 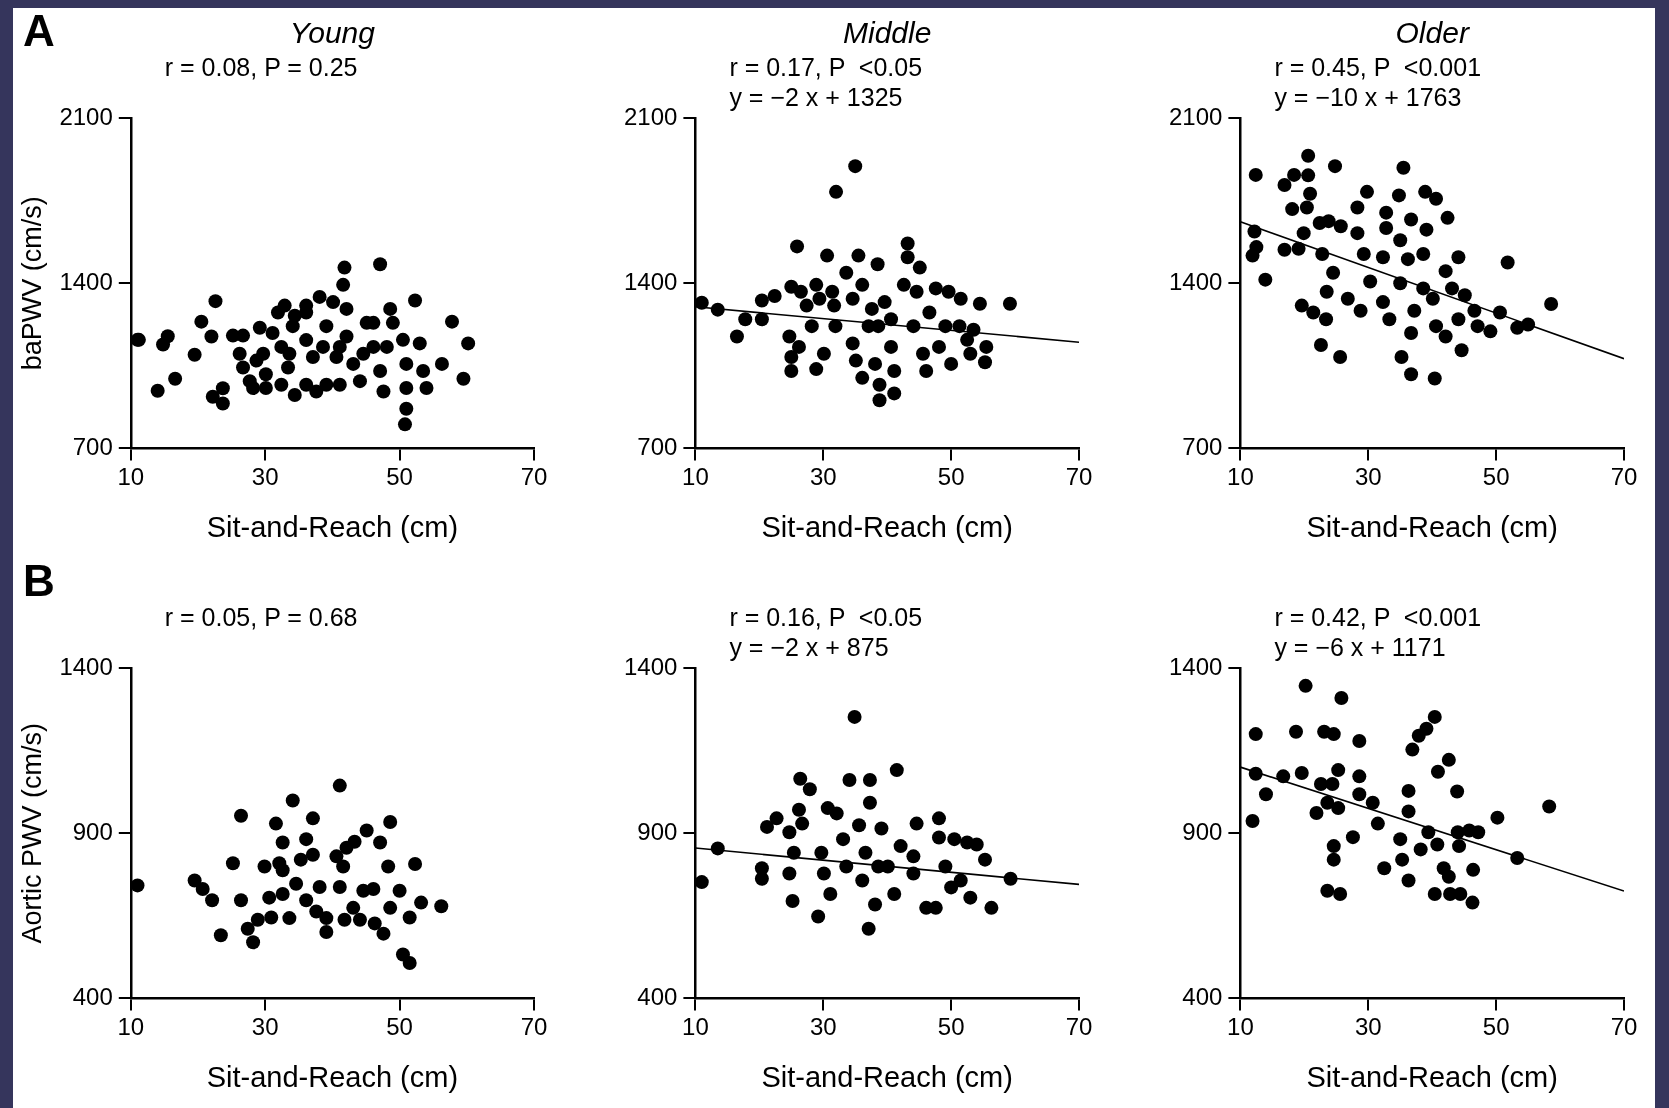 I want to click on text: r = 0.08, P = 0.25, so click(x=261, y=67).